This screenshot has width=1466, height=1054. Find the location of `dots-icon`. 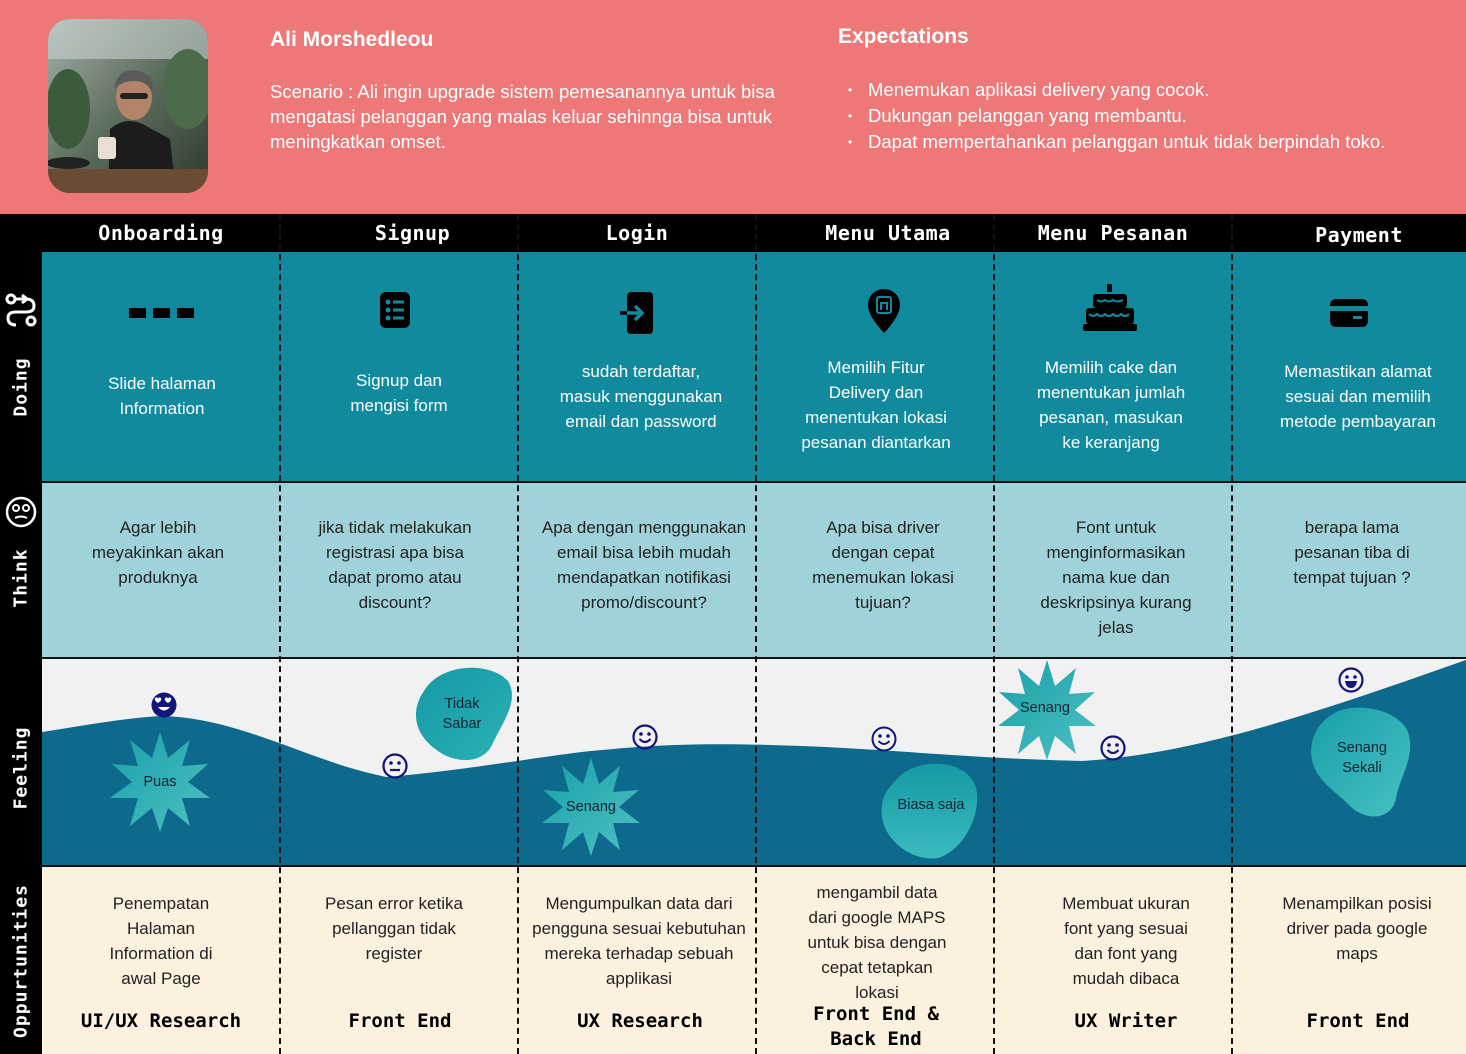

dots-icon is located at coordinates (161, 313).